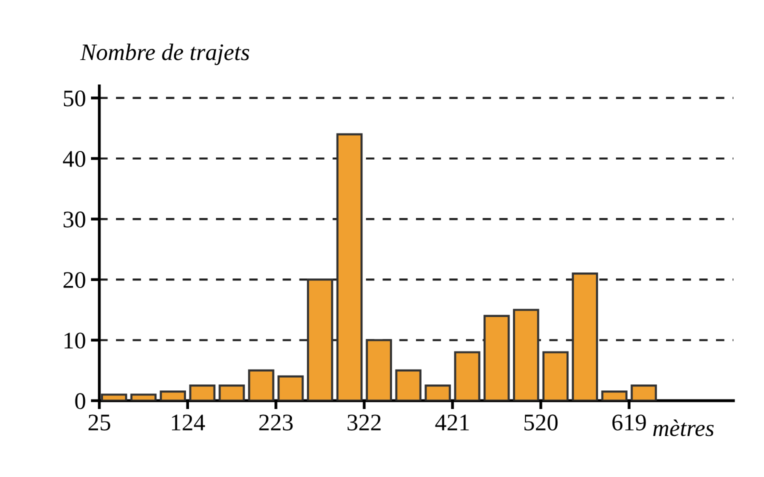 This screenshot has width=764, height=477. Describe the element at coordinates (75, 340) in the screenshot. I see `y-tick-label: 10` at that location.